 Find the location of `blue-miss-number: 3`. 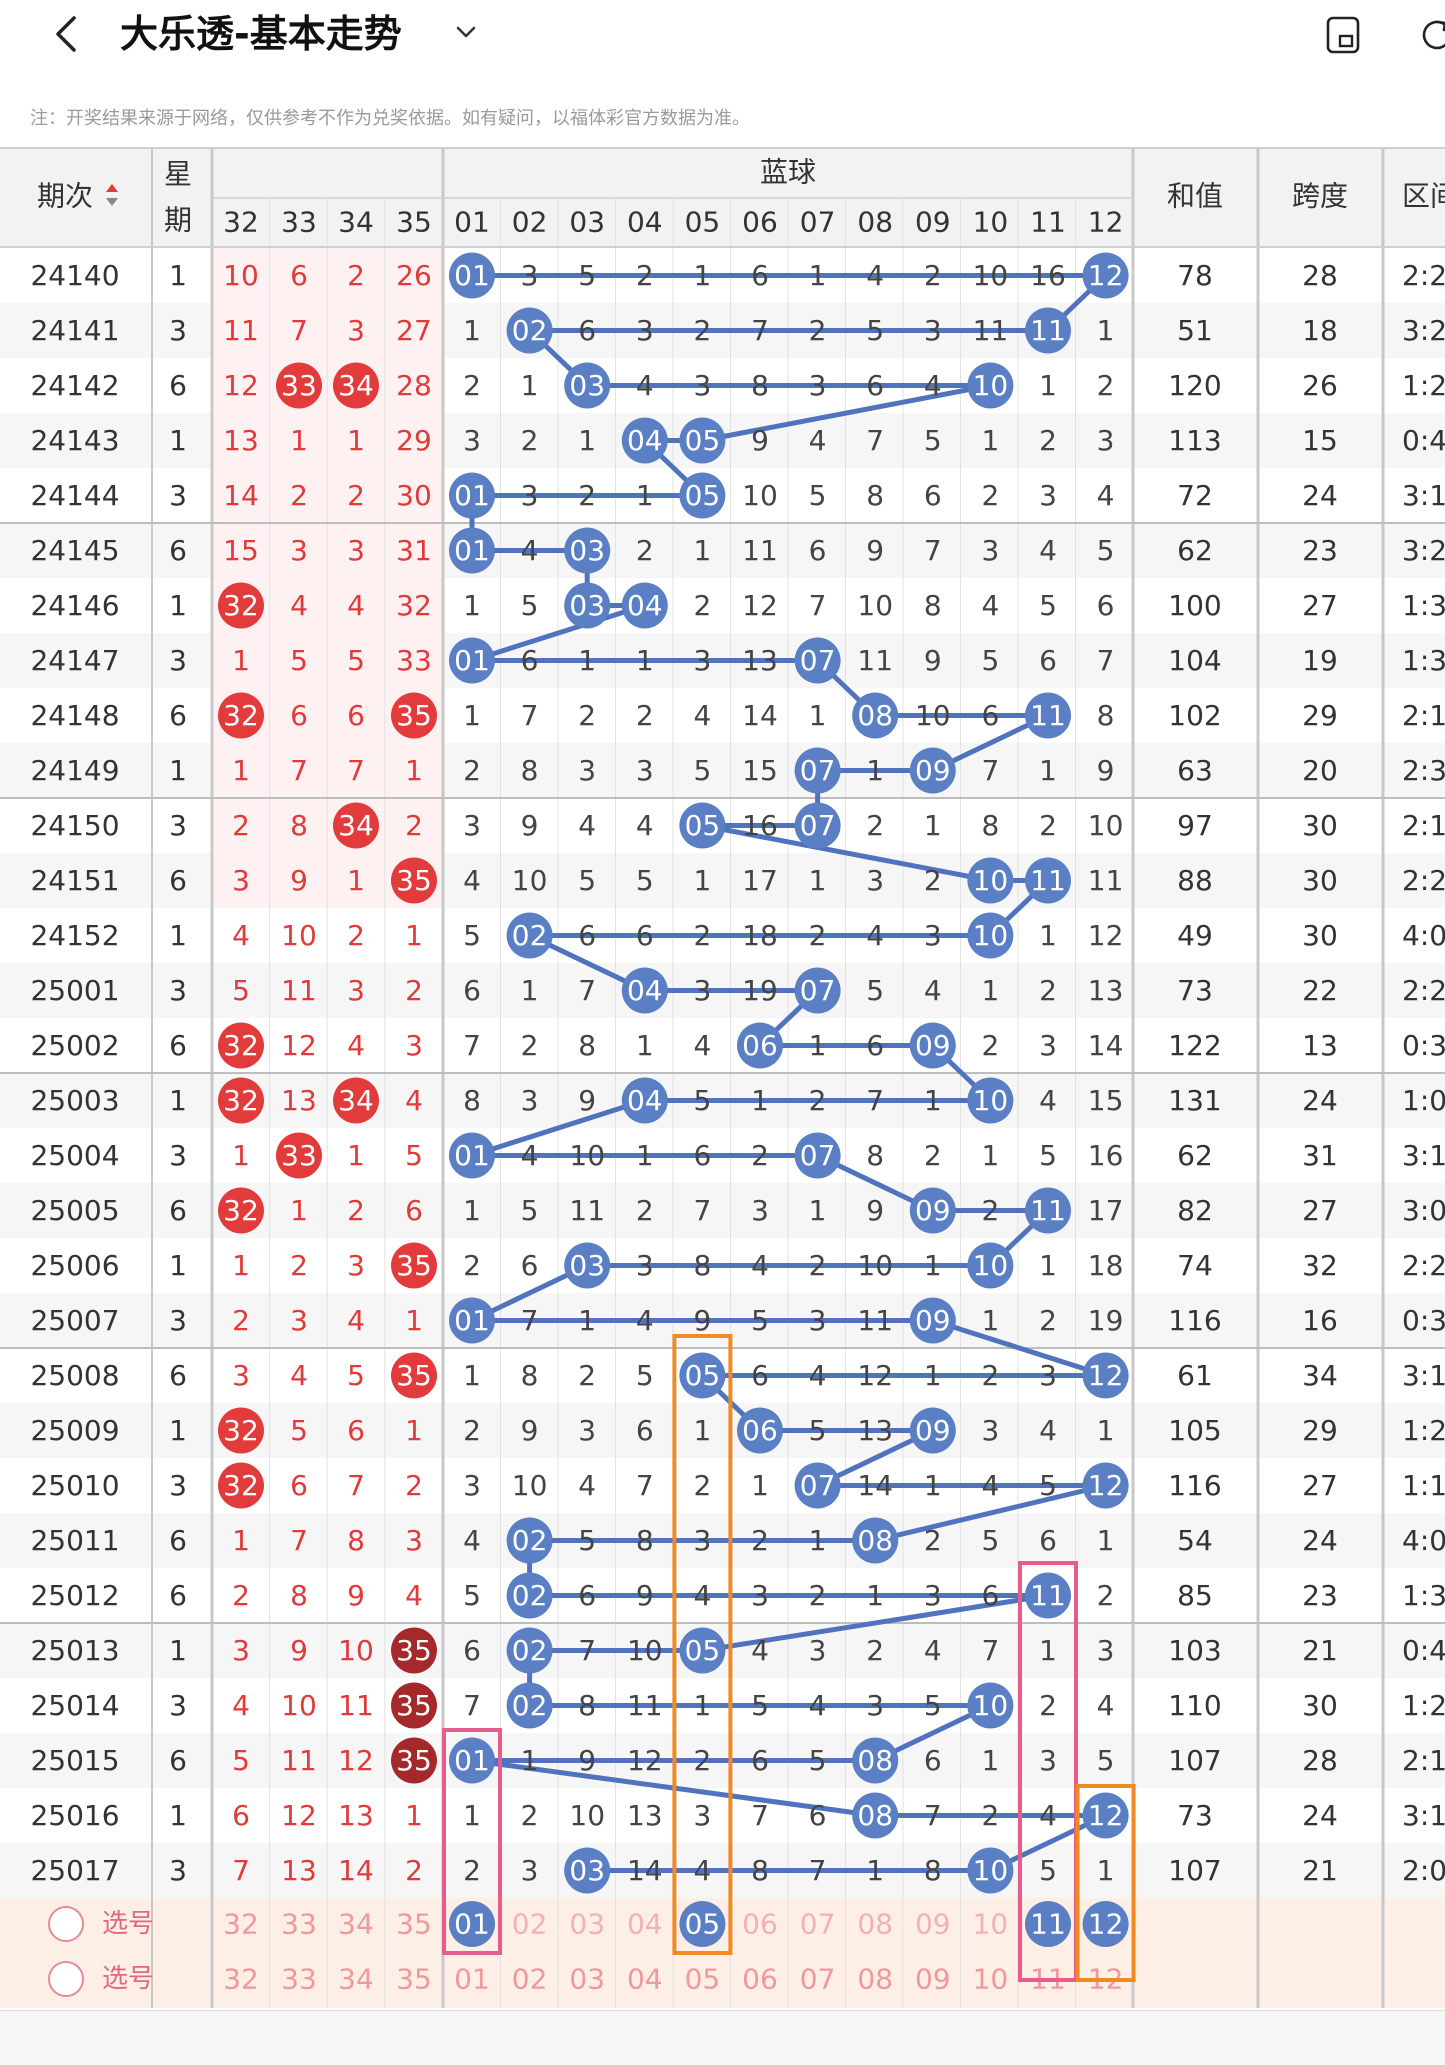

blue-miss-number: 3 is located at coordinates (702, 1815).